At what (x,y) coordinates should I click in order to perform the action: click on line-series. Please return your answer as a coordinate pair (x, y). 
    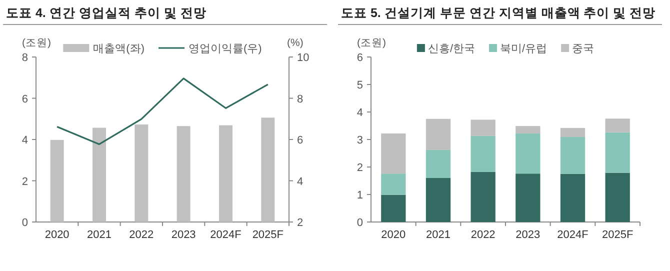
    Looking at the image, I should click on (162, 112).